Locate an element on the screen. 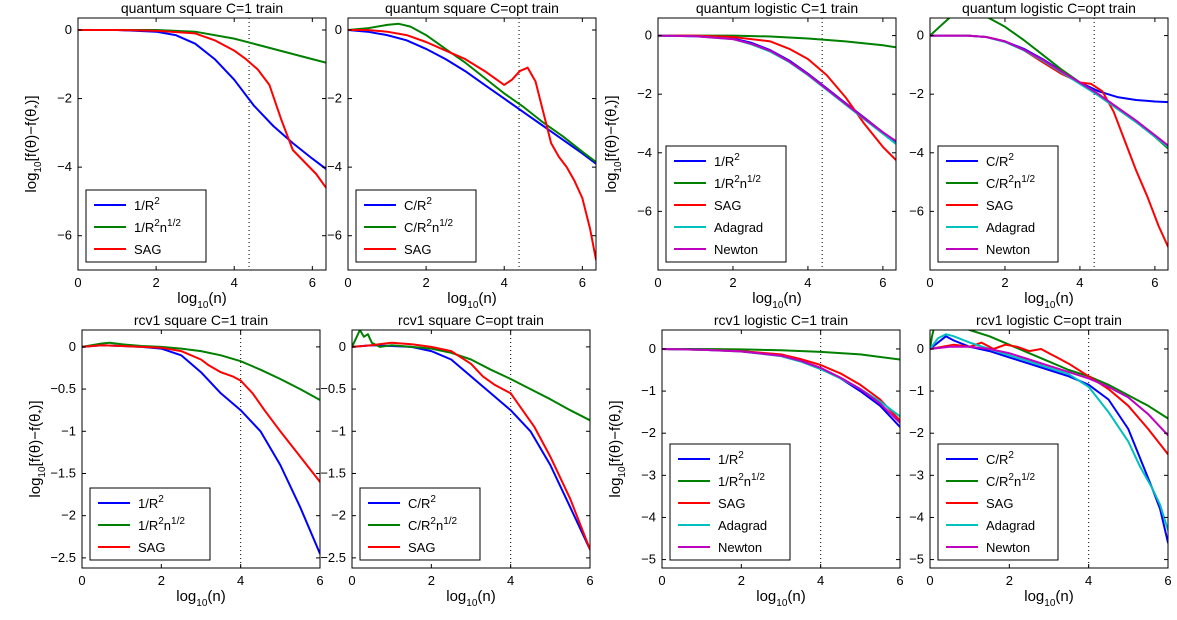 Image resolution: width=1177 pixels, height=620 pixels. legend: 1/R2 1/R2n1/2 SAG is located at coordinates (146, 226).